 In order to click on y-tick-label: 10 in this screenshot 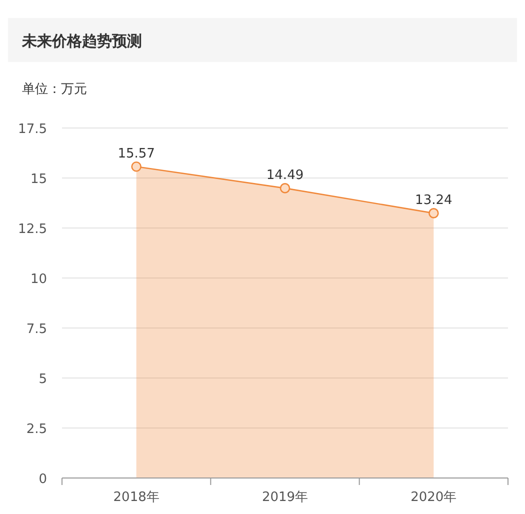, I will do `click(38, 279)`.